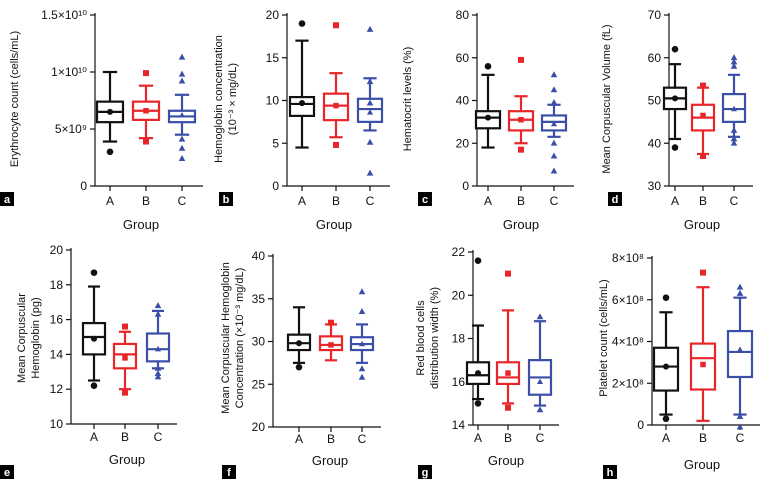 Image resolution: width=767 pixels, height=481 pixels. Describe the element at coordinates (628, 383) in the screenshot. I see `y-tick-label: 2×10⁸` at that location.